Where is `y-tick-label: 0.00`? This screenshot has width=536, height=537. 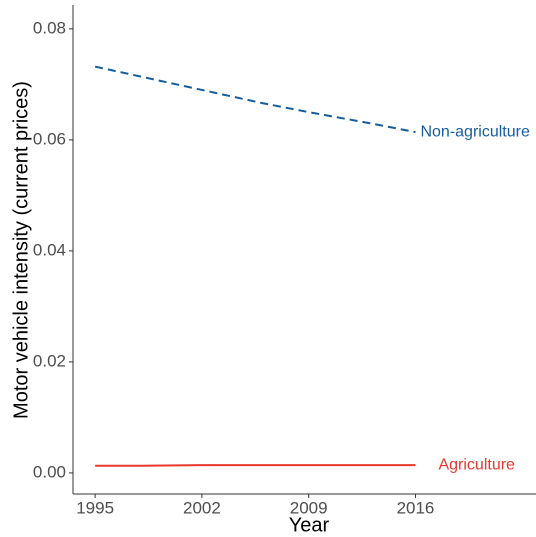
y-tick-label: 0.00 is located at coordinates (49, 471).